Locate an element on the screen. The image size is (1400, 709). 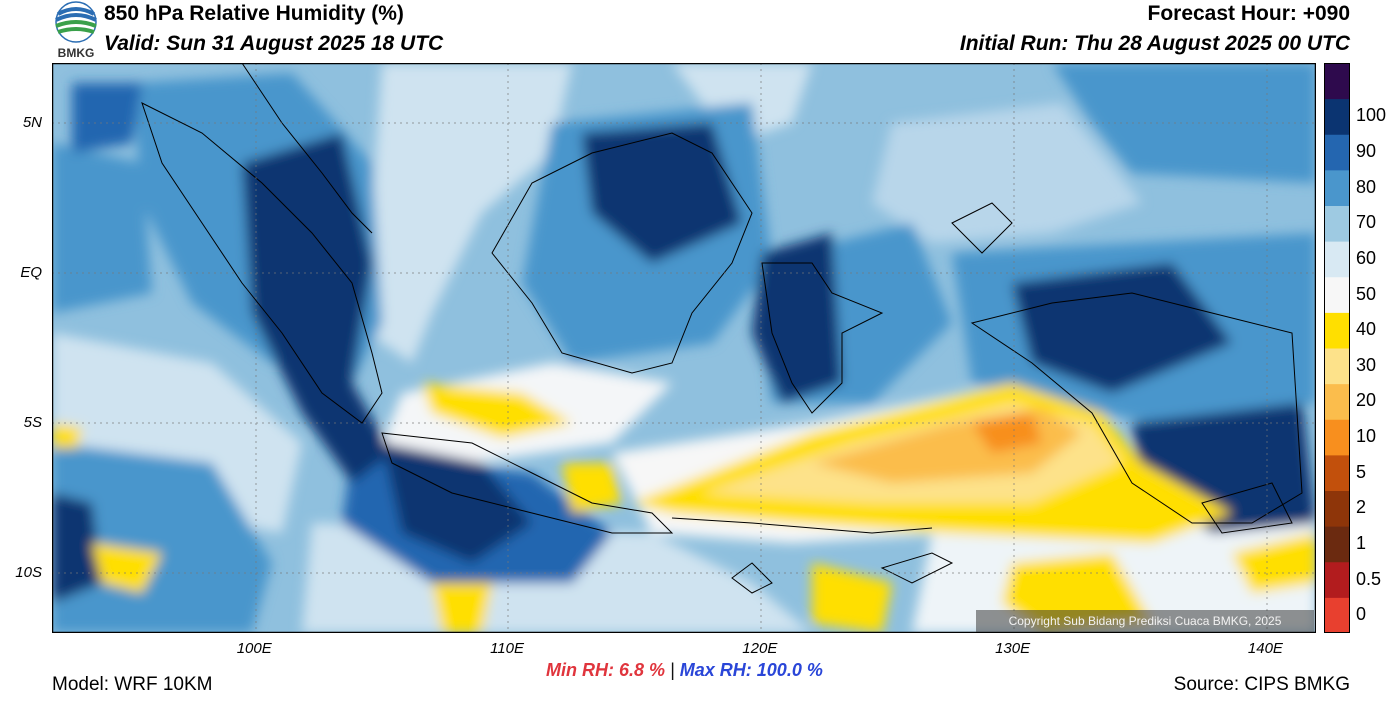
min-rh-value: 6.8 % is located at coordinates (642, 670).